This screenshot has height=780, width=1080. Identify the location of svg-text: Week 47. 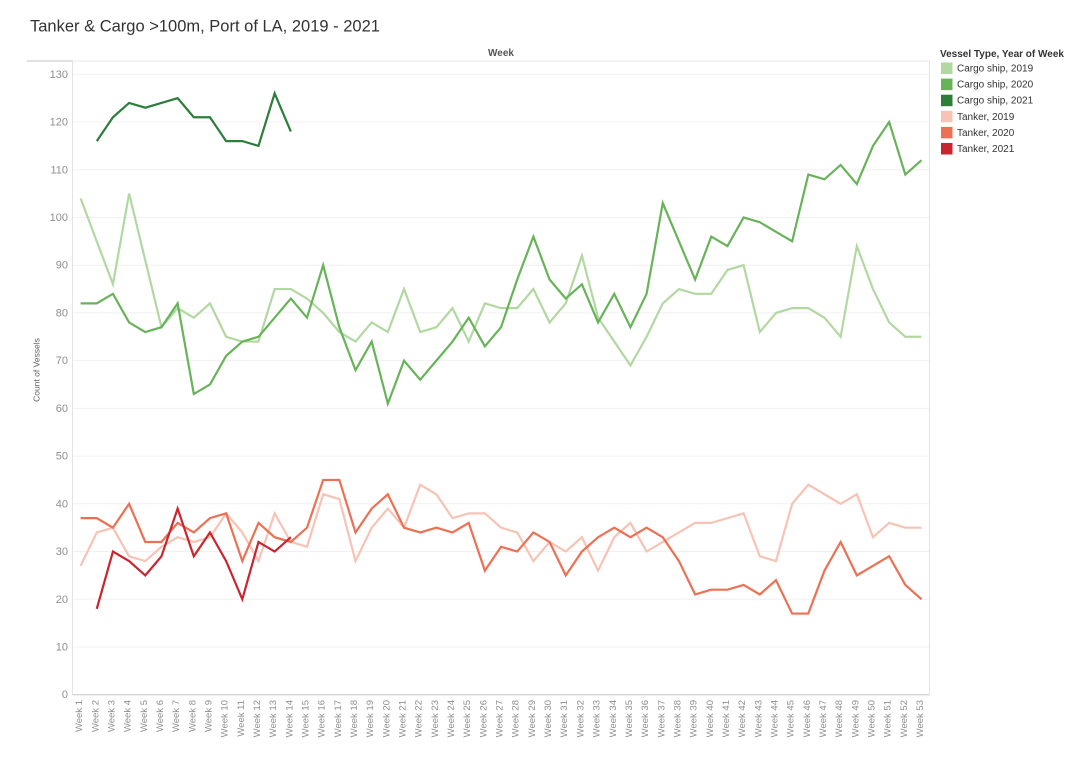
(823, 718).